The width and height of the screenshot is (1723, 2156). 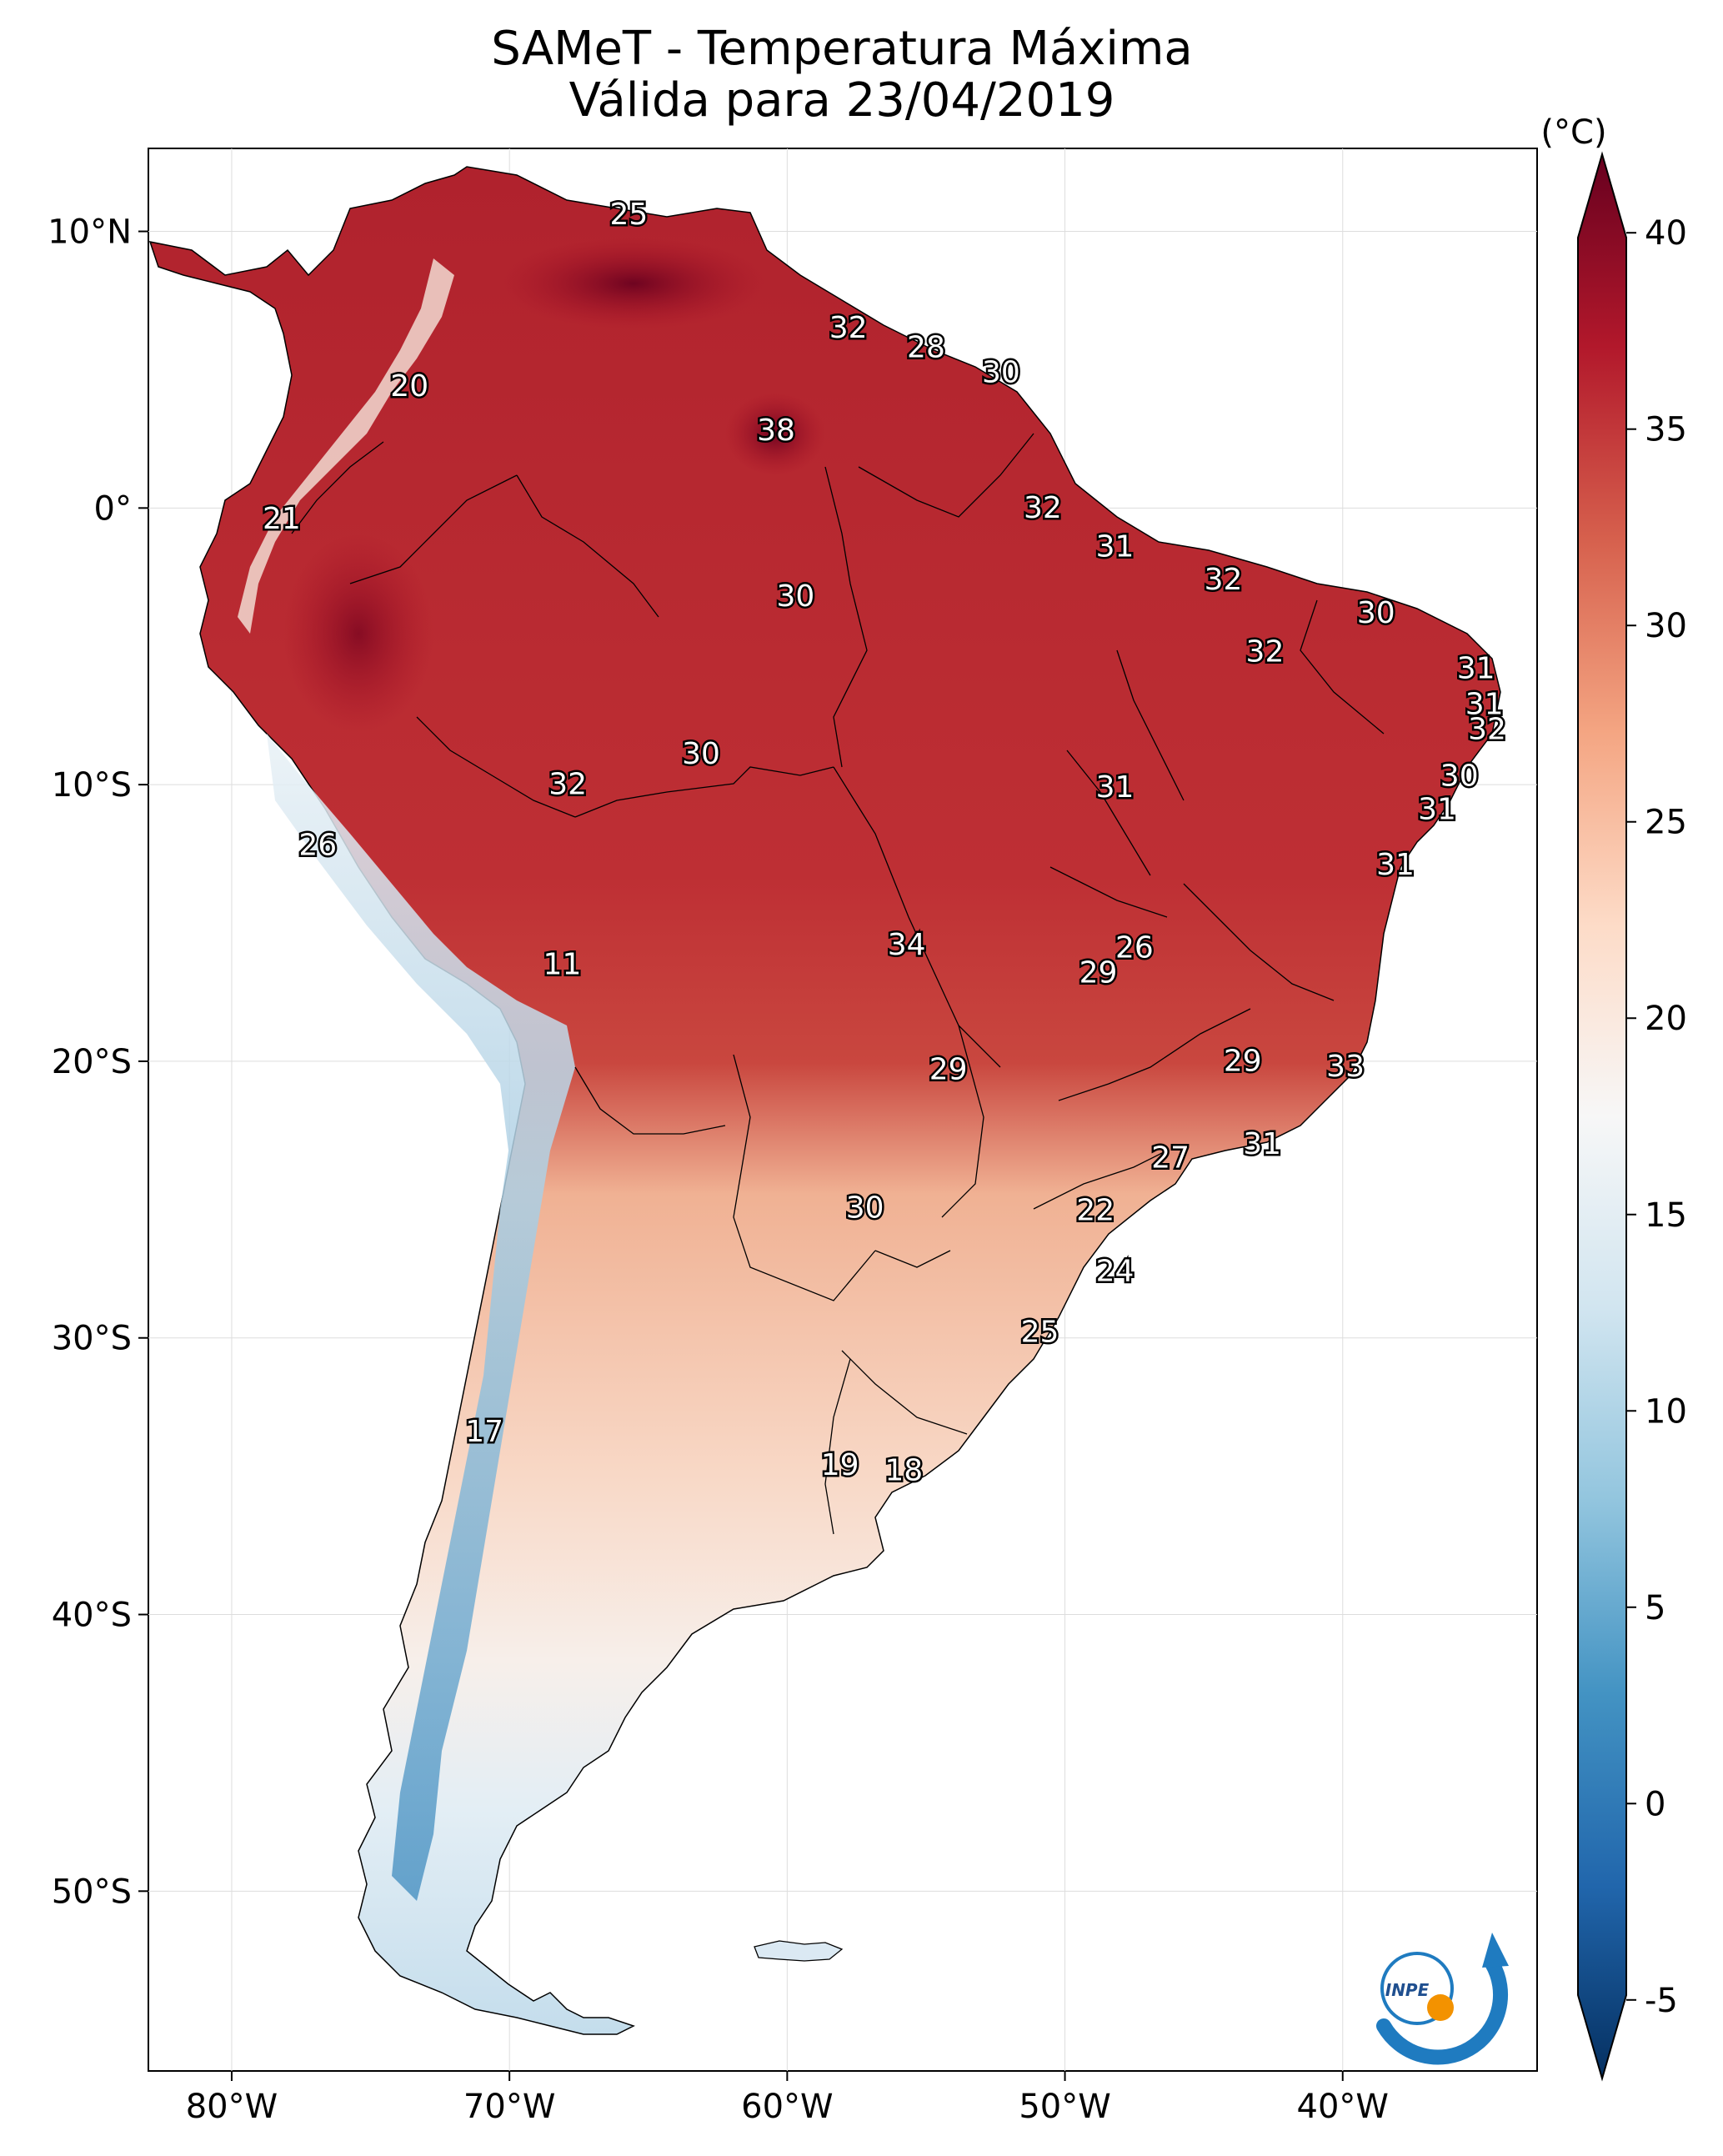 What do you see at coordinates (113, 509) in the screenshot?
I see `y-tick-label: 0°` at bounding box center [113, 509].